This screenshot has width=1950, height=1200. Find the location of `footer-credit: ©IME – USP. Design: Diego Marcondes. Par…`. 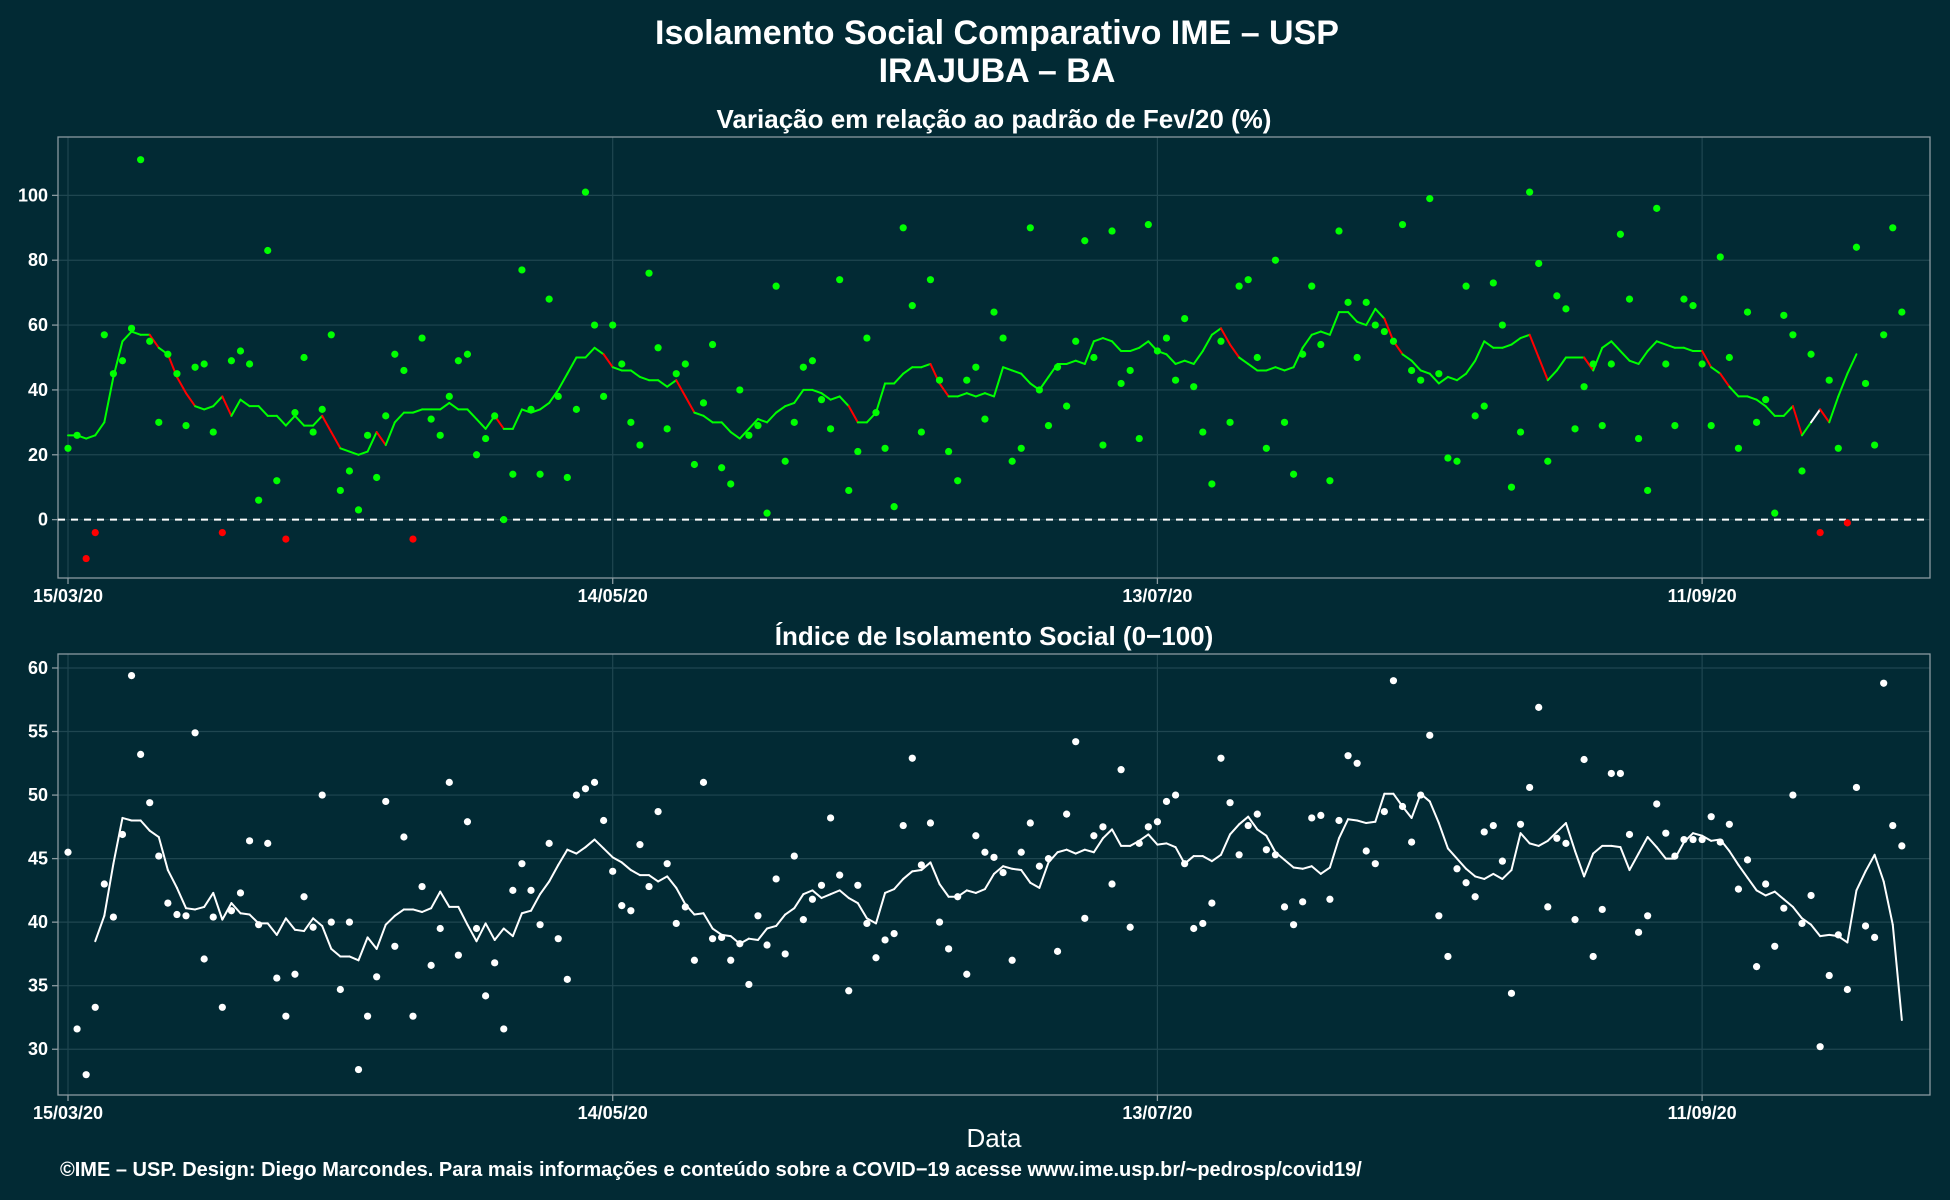

footer-credit: ©IME – USP. Design: Diego Marcondes. Par… is located at coordinates (711, 1170).